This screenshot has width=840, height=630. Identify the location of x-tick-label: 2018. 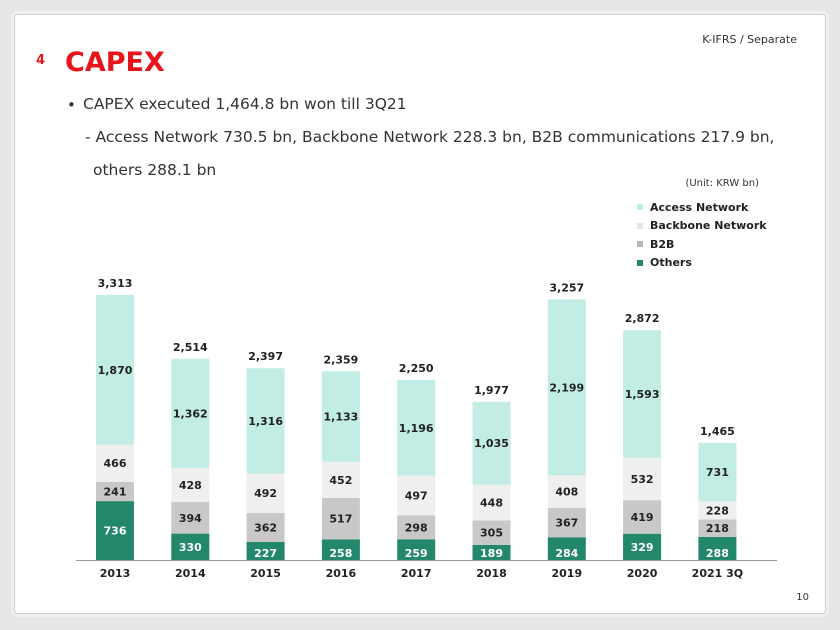
(491, 573).